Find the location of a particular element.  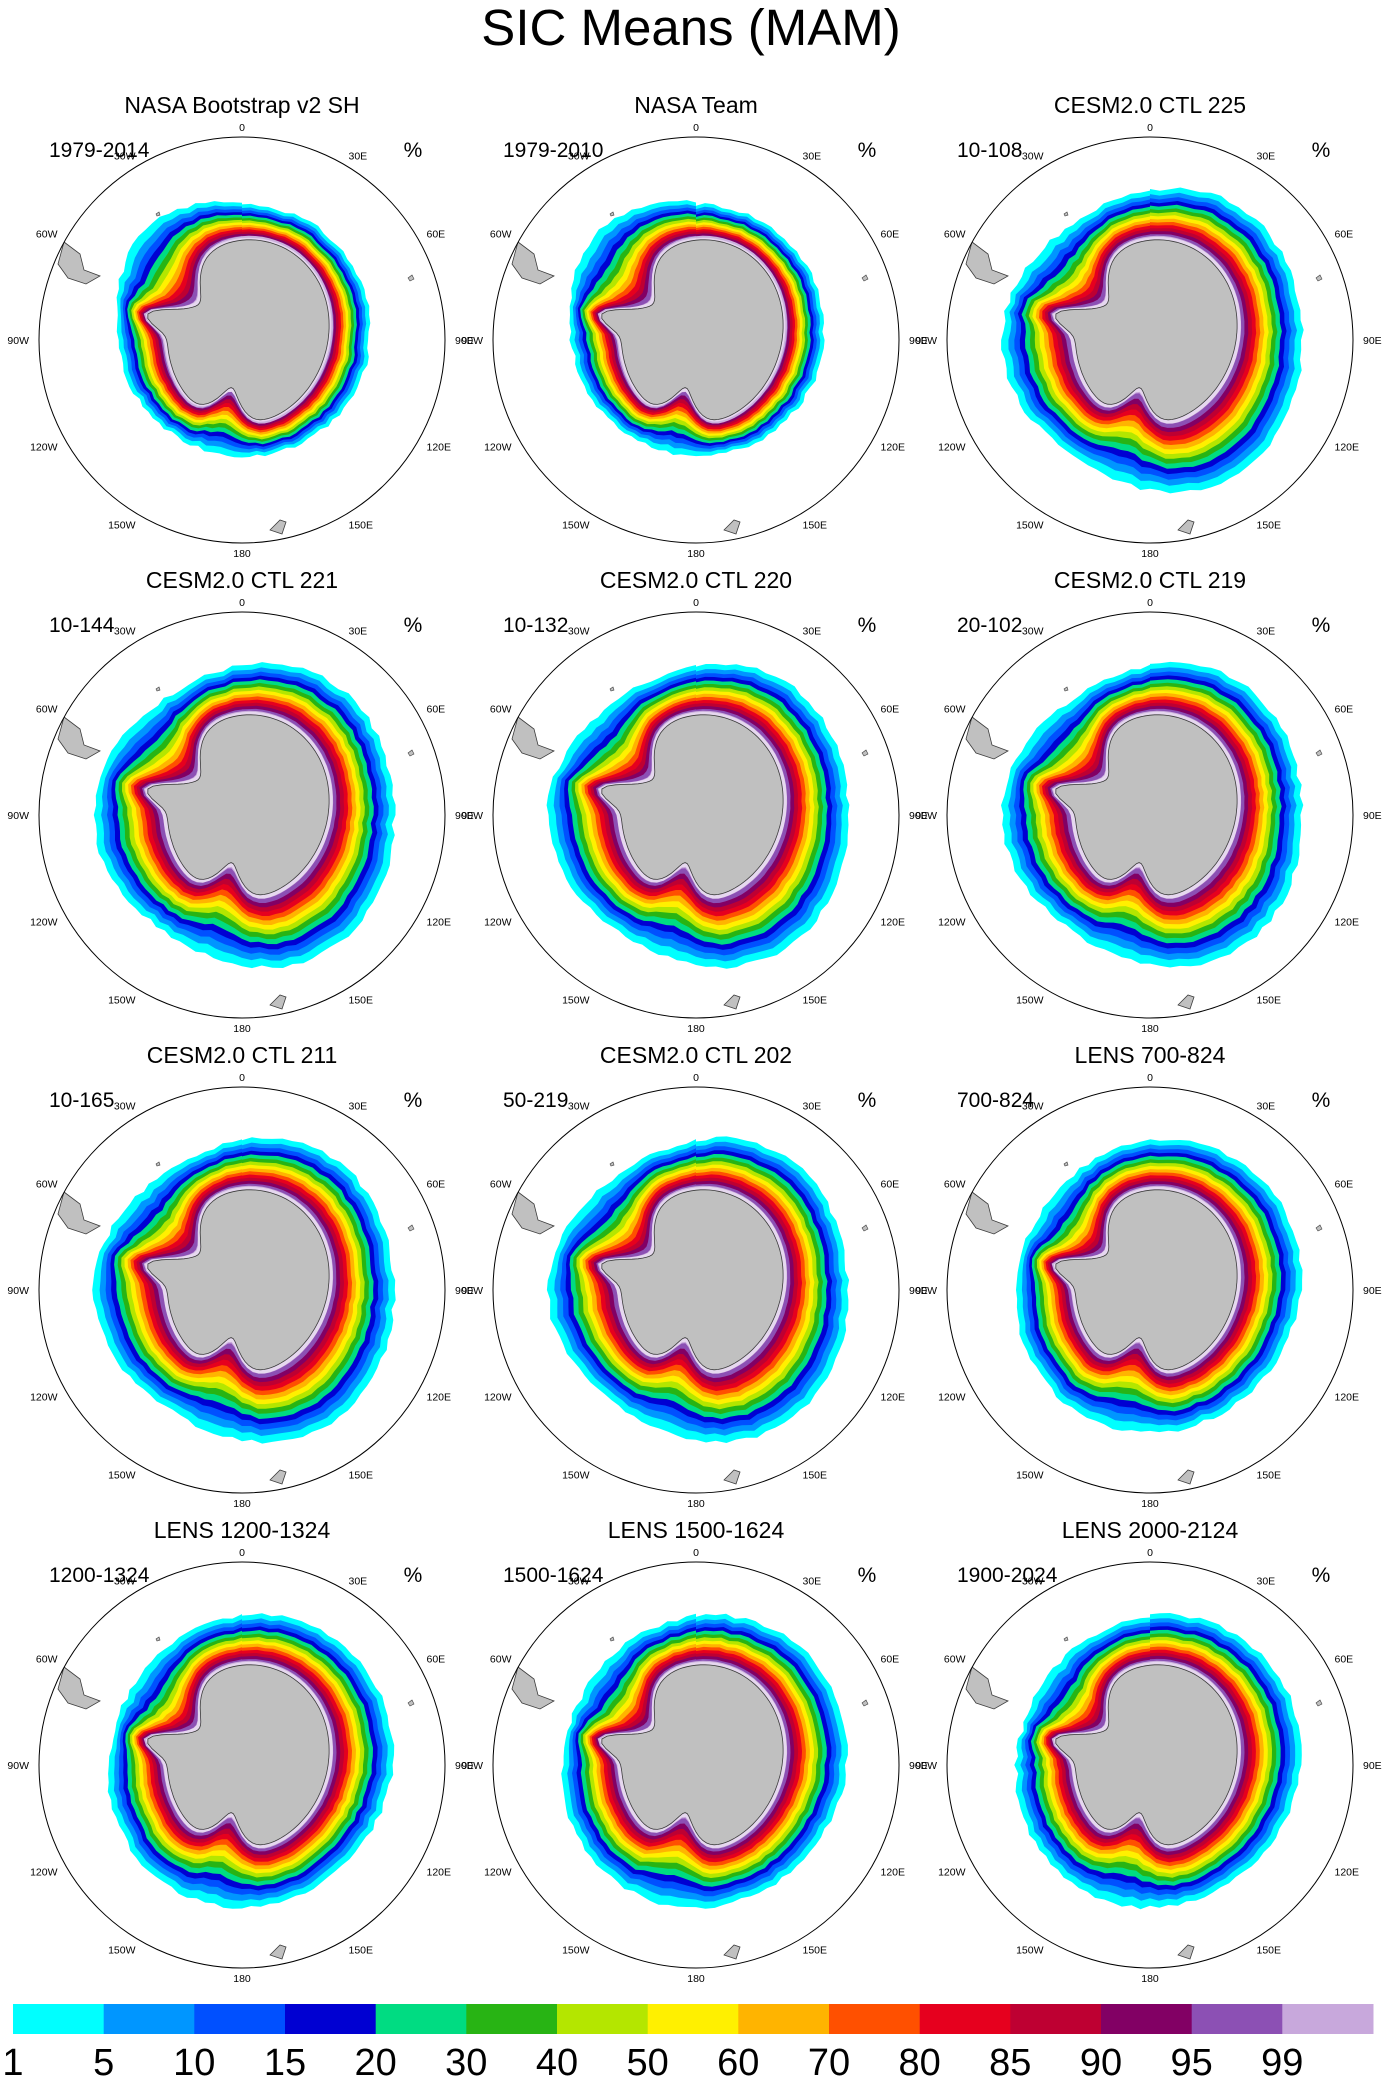

panel-period: 10-108 is located at coordinates (989, 150).